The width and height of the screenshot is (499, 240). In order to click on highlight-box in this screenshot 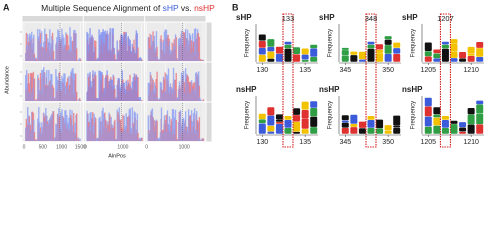, I will do `click(371, 80)`.